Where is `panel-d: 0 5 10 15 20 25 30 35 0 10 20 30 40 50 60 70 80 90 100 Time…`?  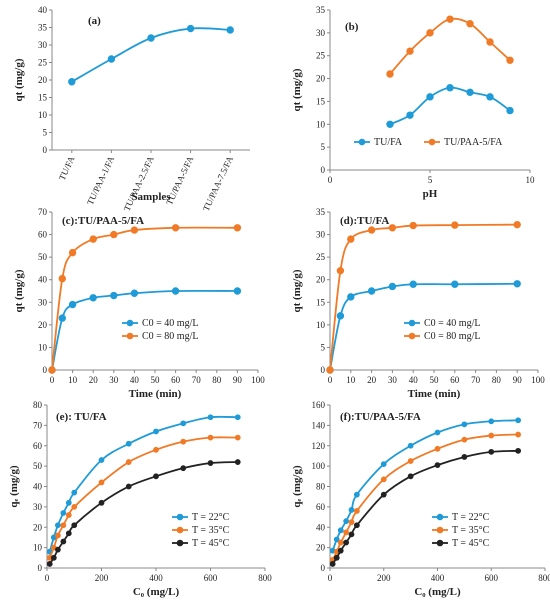
panel-d: 0 5 10 15 20 25 30 35 0 10 20 30 40 50 60 70 80 90 100 Time… is located at coordinates (418, 303).